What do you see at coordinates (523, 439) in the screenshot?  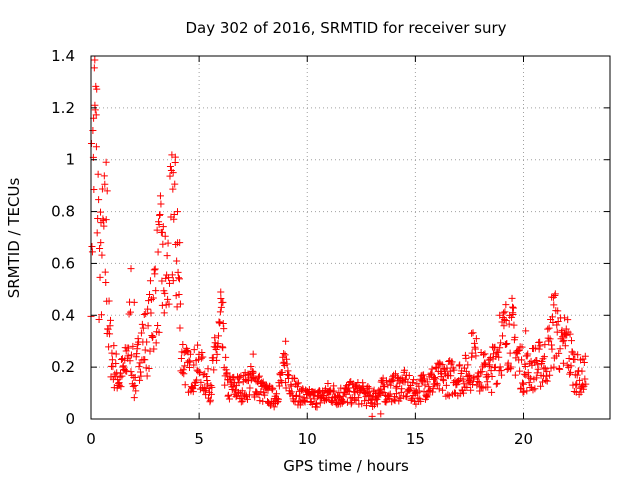 I see `x-tick-label: 20` at bounding box center [523, 439].